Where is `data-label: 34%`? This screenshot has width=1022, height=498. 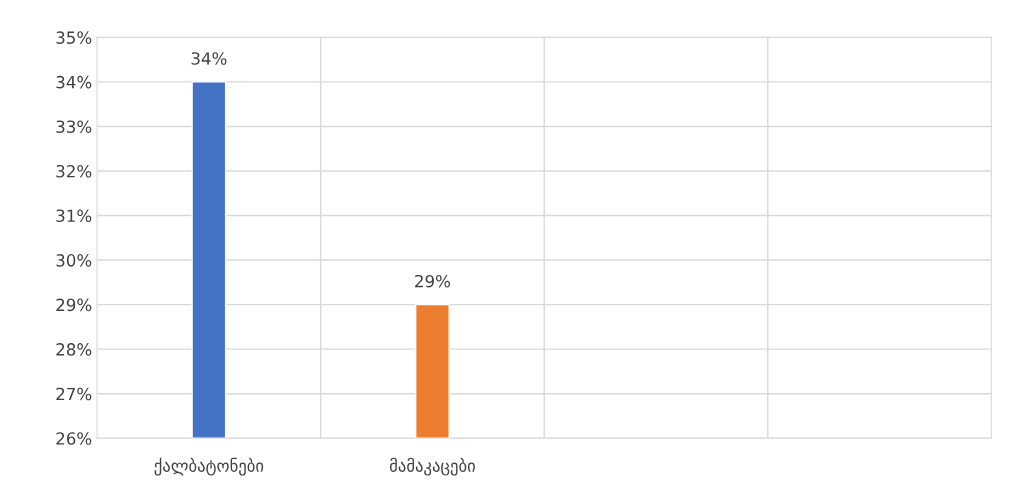 data-label: 34% is located at coordinates (209, 58).